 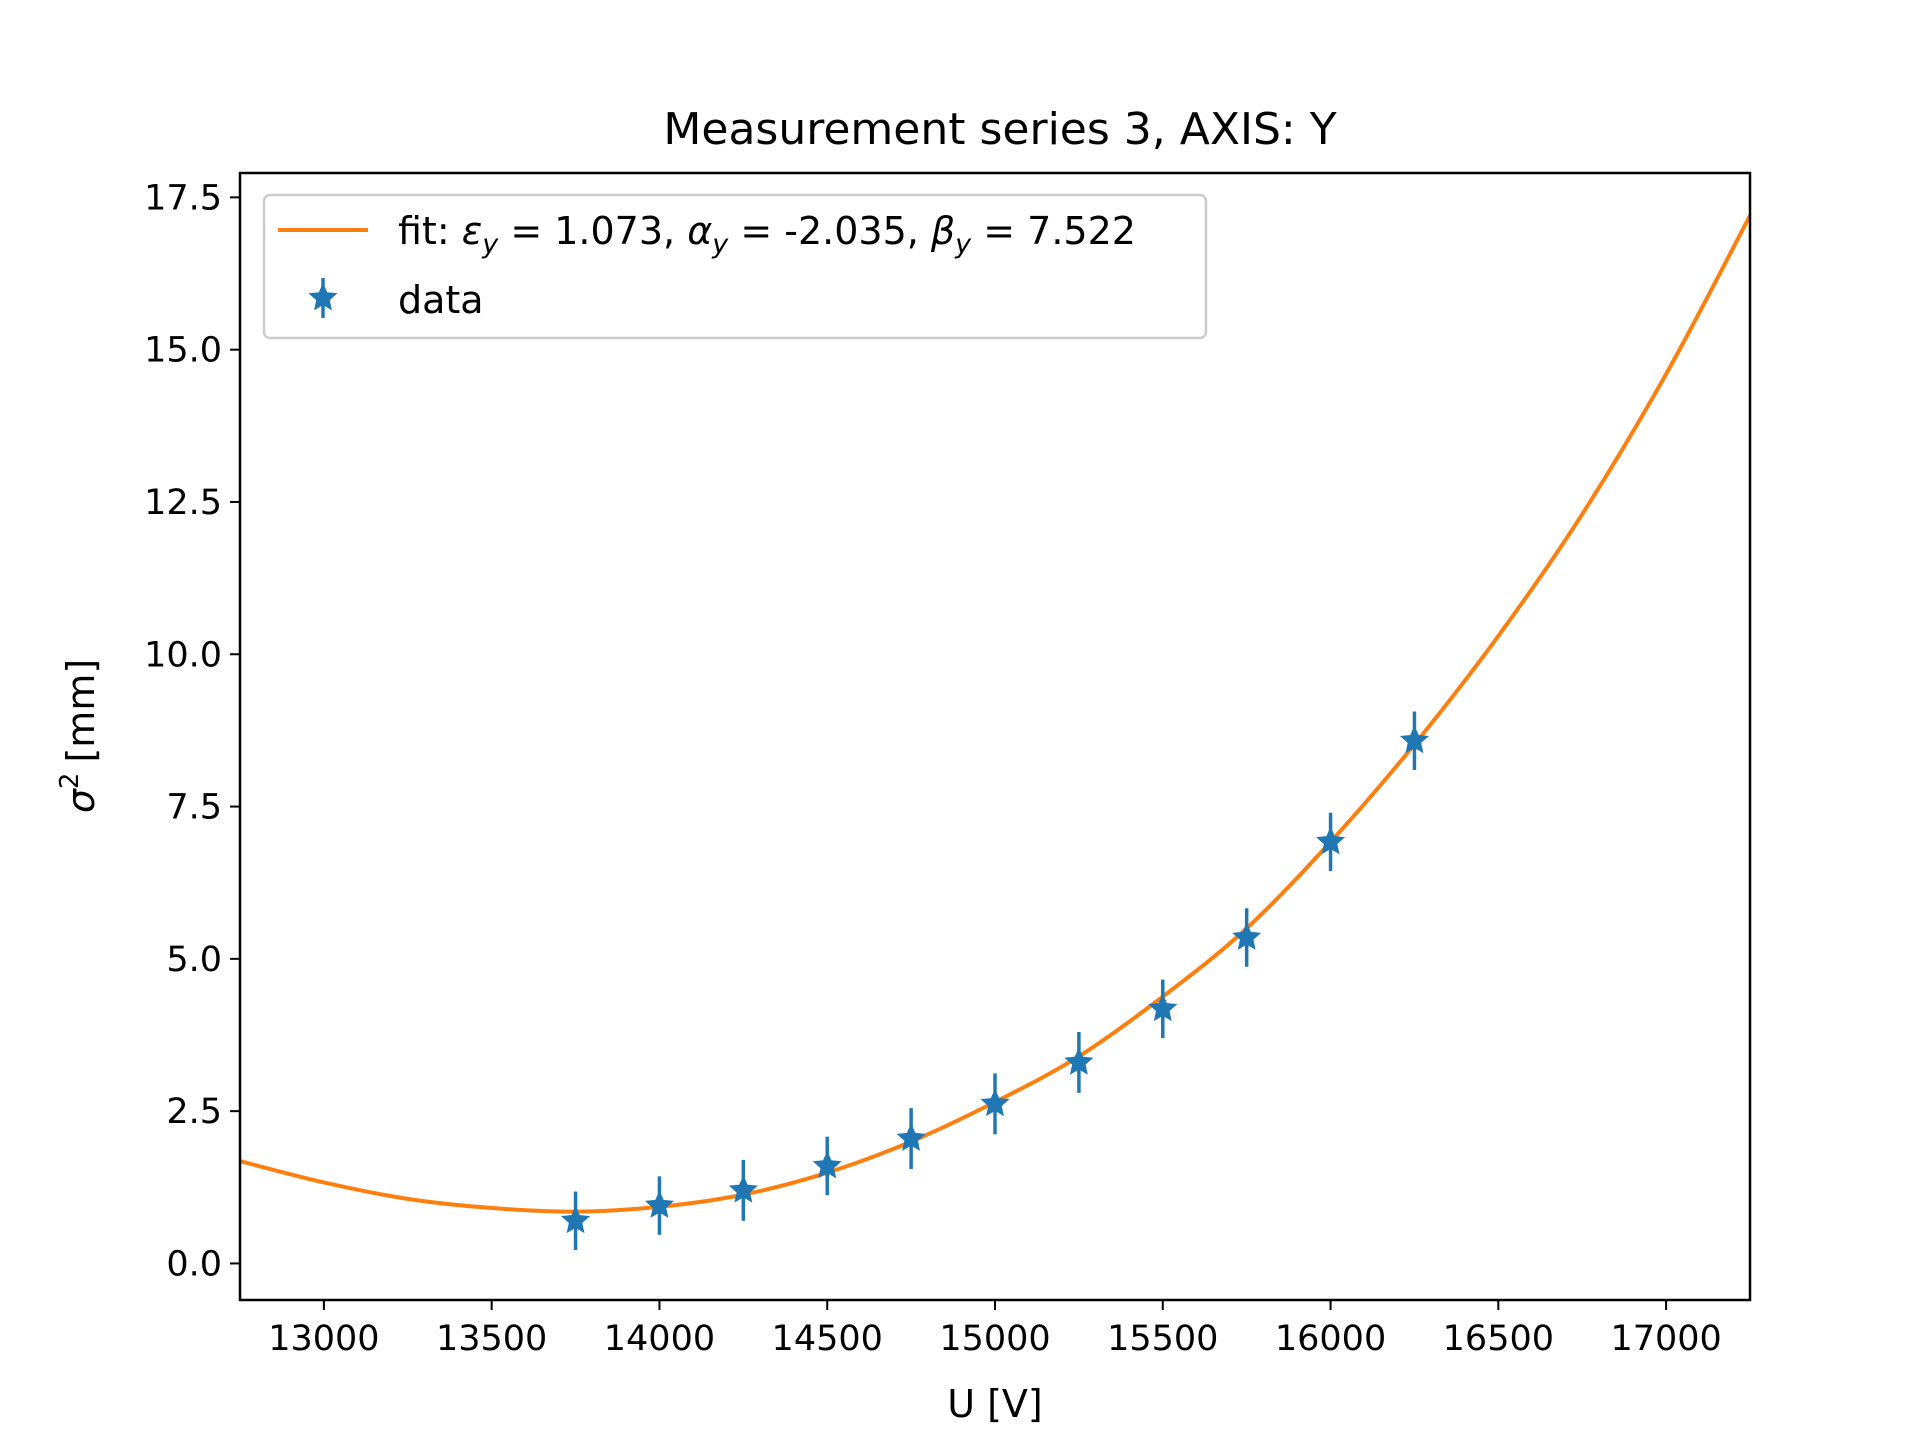 I want to click on legend-fit-label: fit: εy = 1.073, αy = -2.035, βy = 7.522, so click(x=767, y=234).